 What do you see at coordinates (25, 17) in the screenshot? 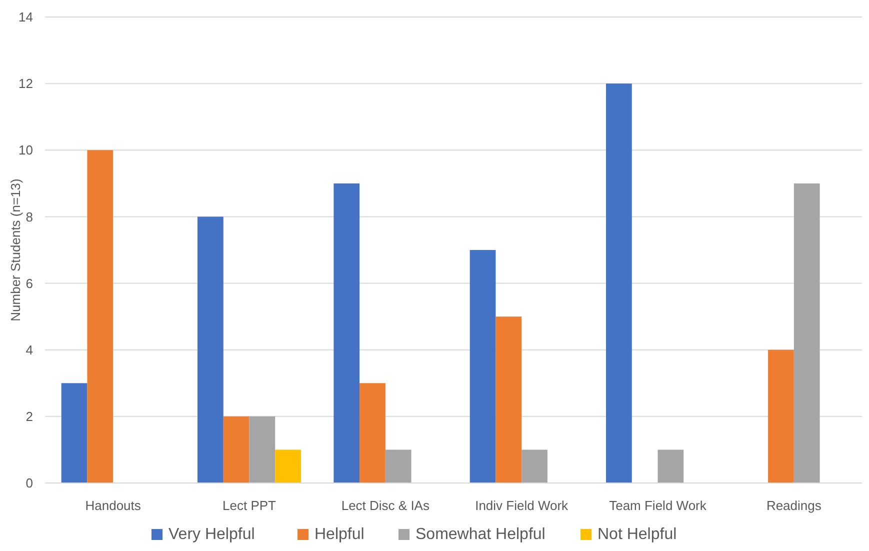
I see `y-tick-label: 14` at bounding box center [25, 17].